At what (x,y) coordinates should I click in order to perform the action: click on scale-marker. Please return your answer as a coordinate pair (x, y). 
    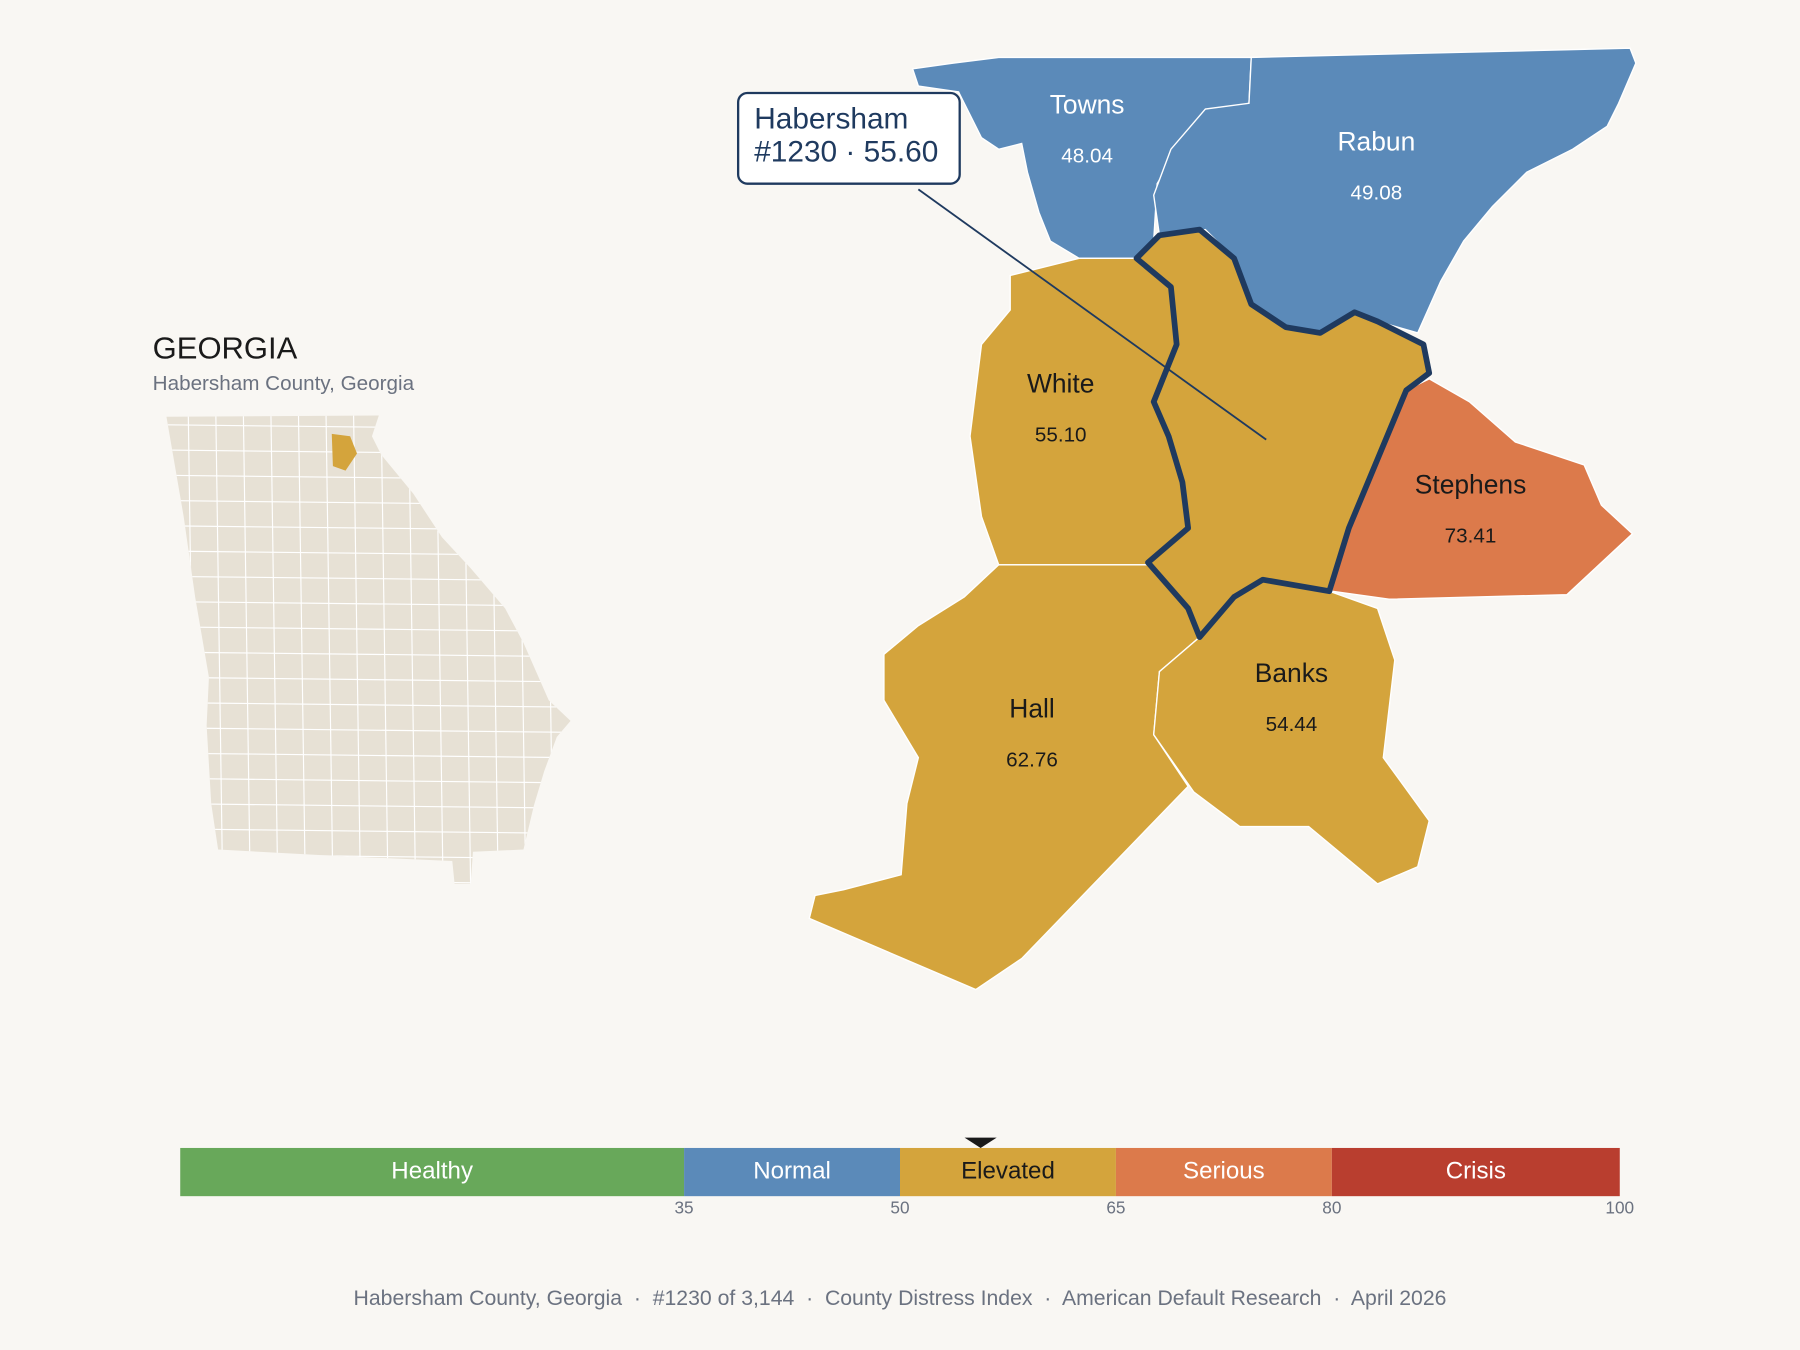
    Looking at the image, I should click on (980, 1142).